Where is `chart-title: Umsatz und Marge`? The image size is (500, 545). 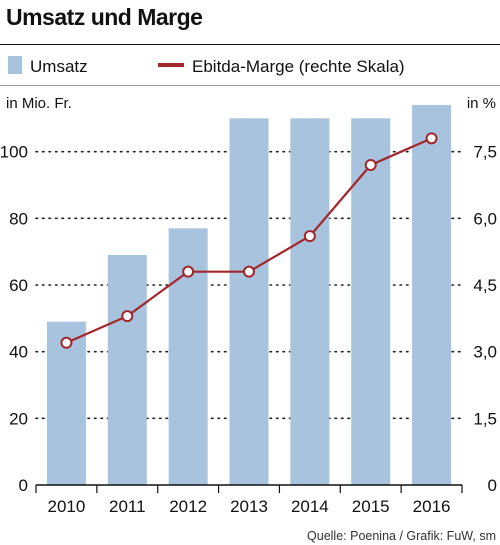 chart-title: Umsatz und Marge is located at coordinates (104, 17).